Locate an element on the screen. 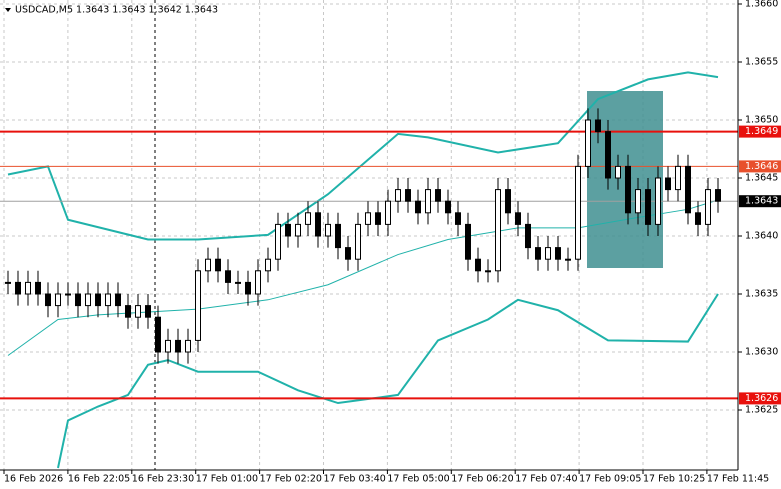 Image resolution: width=781 pixels, height=489 pixels. y-tick-label: 1.3635 is located at coordinates (761, 294).